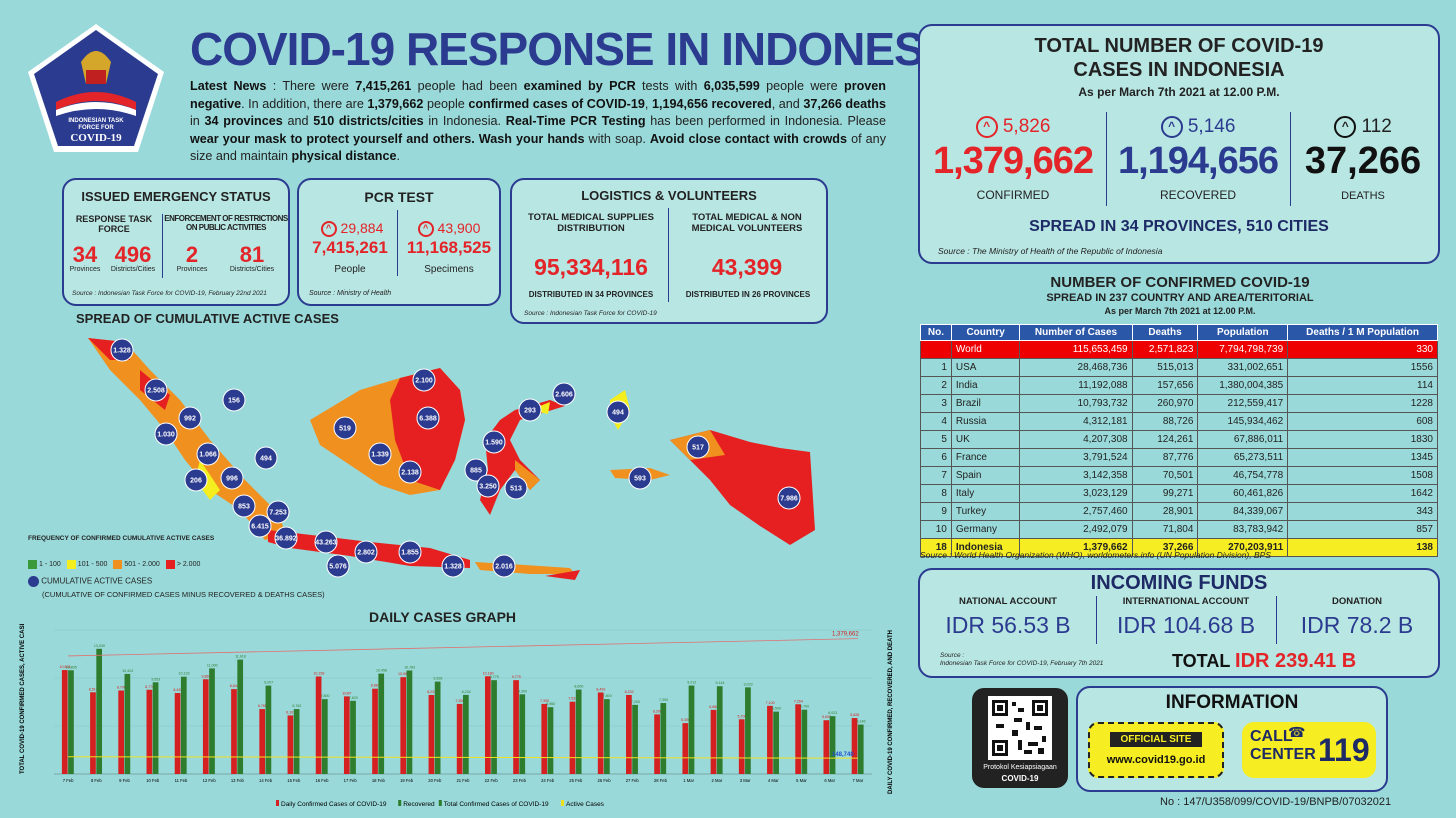 The height and width of the screenshot is (818, 1456). I want to click on call-center-button: CALL CENTER ☎ 119, so click(1309, 750).